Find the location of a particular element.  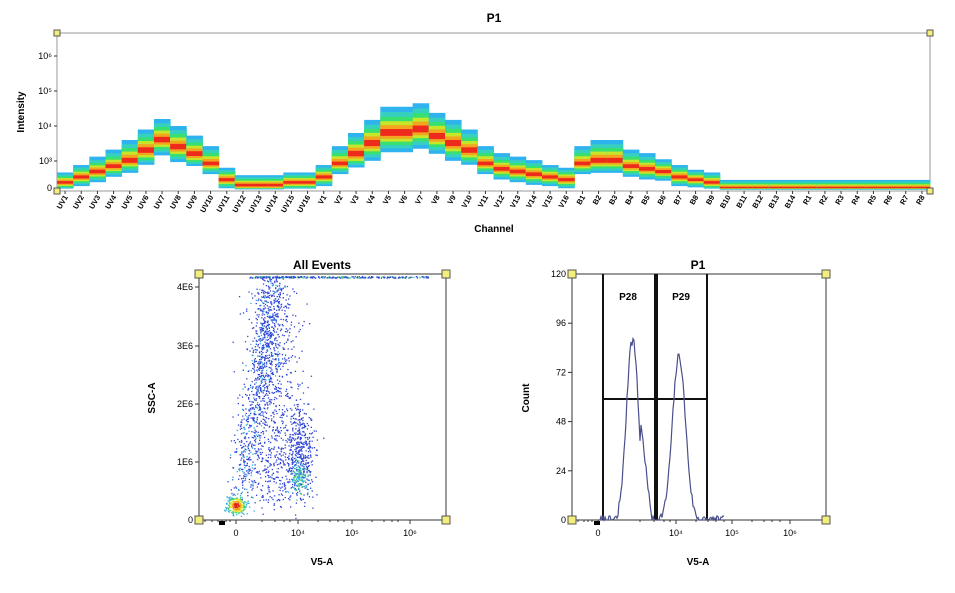

channel-tick-label: R5 is located at coordinates (872, 200).